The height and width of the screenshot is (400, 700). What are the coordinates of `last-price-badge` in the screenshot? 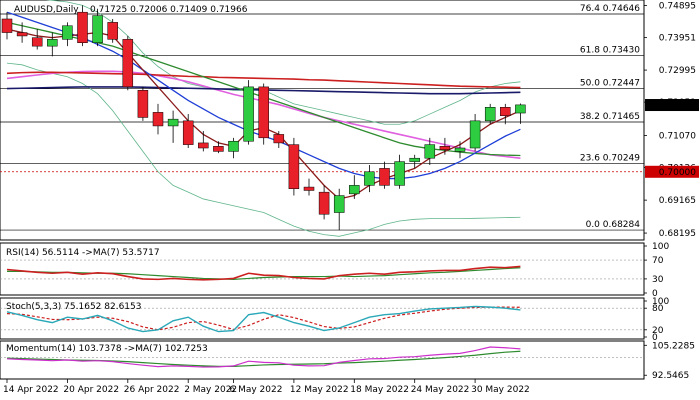 It's located at (672, 105).